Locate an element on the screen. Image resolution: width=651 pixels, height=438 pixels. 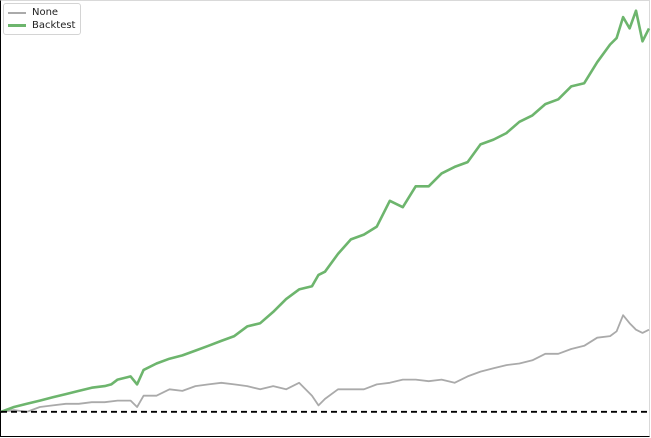
legend-label-none: None is located at coordinates (45, 12).